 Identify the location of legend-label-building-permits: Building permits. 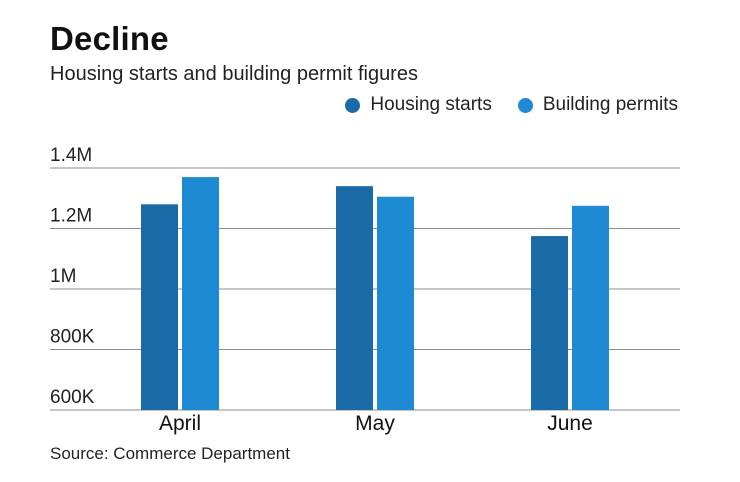
(610, 104).